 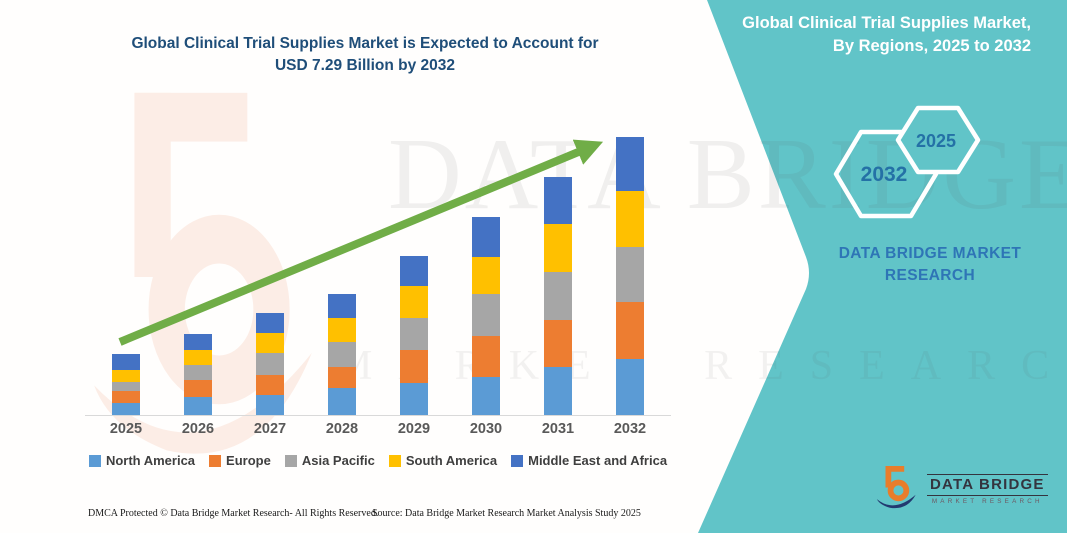 I want to click on x-axis-label-2032: 2032, so click(x=630, y=429).